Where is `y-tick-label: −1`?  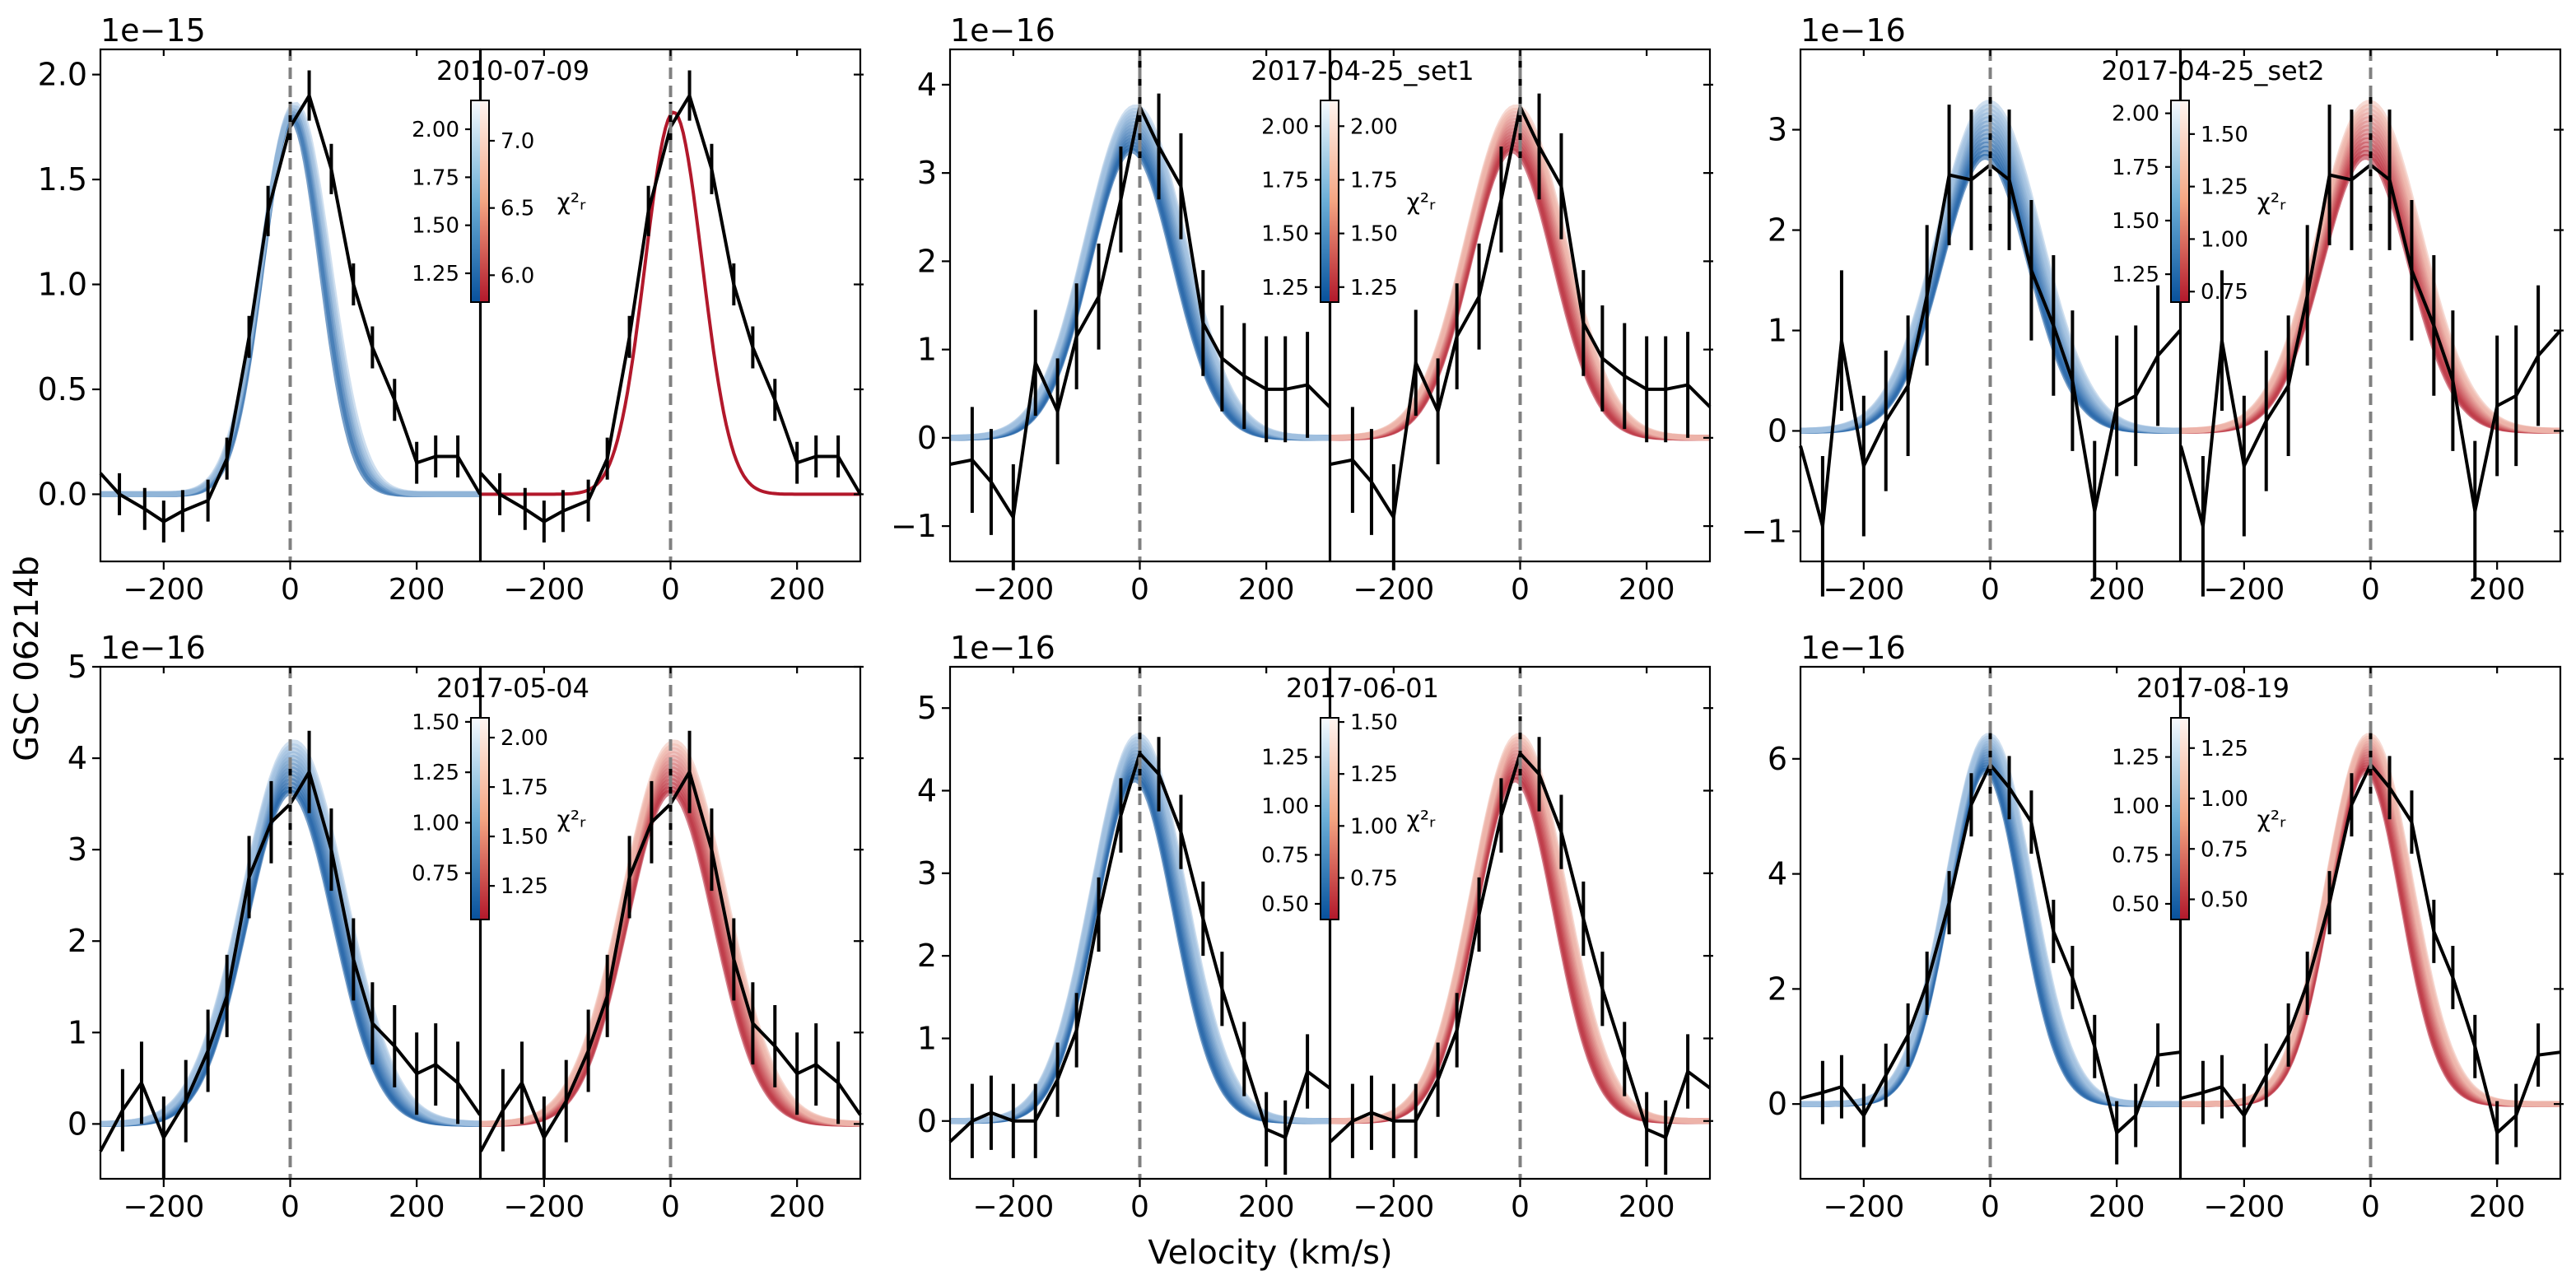
y-tick-label: −1 is located at coordinates (914, 526).